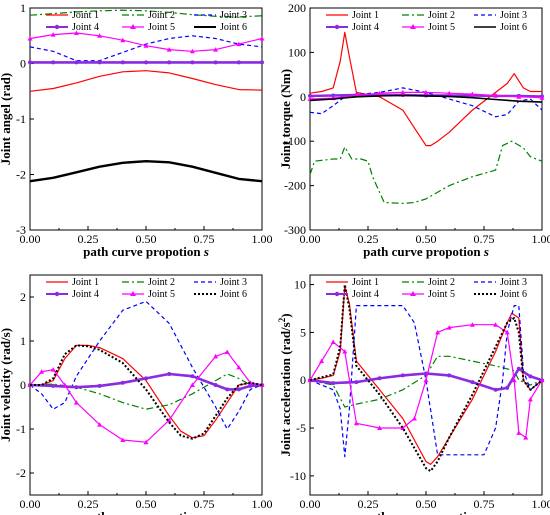 This screenshot has width=550, height=515. Describe the element at coordinates (6, 119) in the screenshot. I see `y-axis-label: Joint angel (rad)` at that location.